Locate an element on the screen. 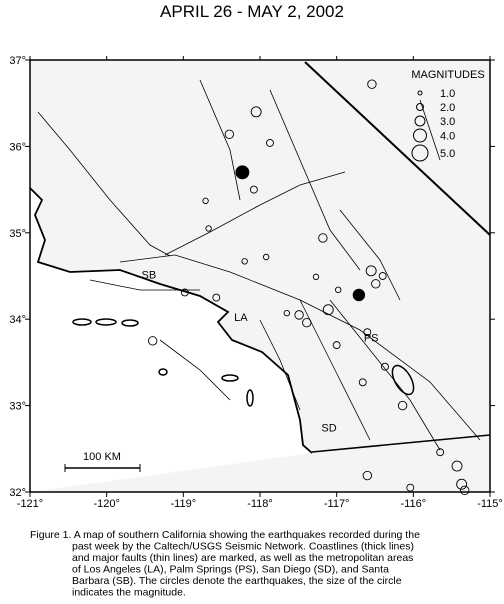 The width and height of the screenshot is (504, 604). y-tick-label: 33° is located at coordinates (17, 407).